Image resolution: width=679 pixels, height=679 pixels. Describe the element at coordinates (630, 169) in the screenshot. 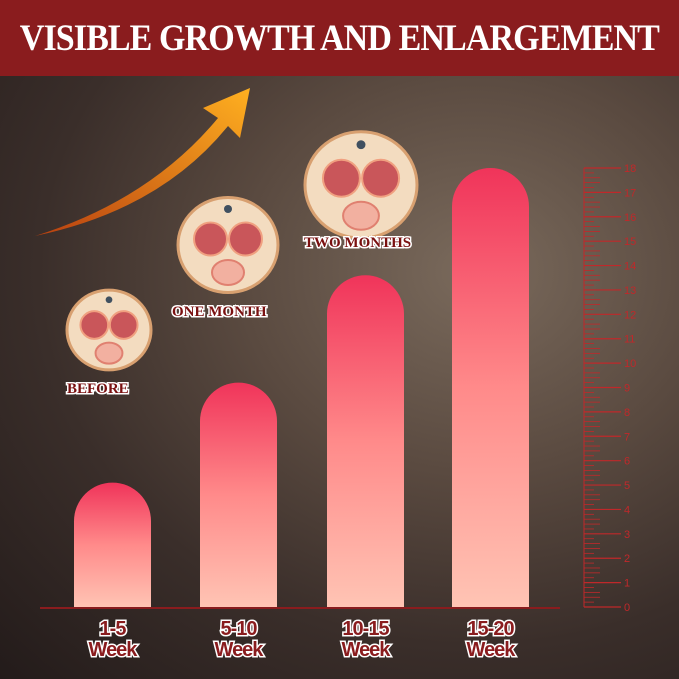

I see `y-tick-label: 18` at that location.